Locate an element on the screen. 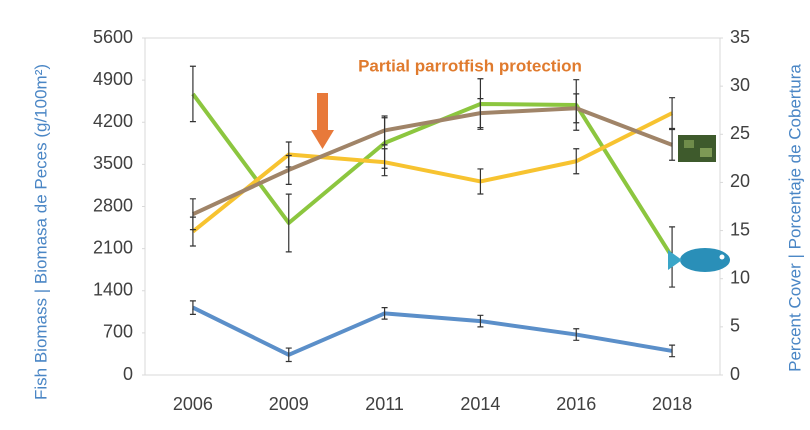  y2-axis-title: Percent Cover | Porcentaje de Cobertura is located at coordinates (794, 218).